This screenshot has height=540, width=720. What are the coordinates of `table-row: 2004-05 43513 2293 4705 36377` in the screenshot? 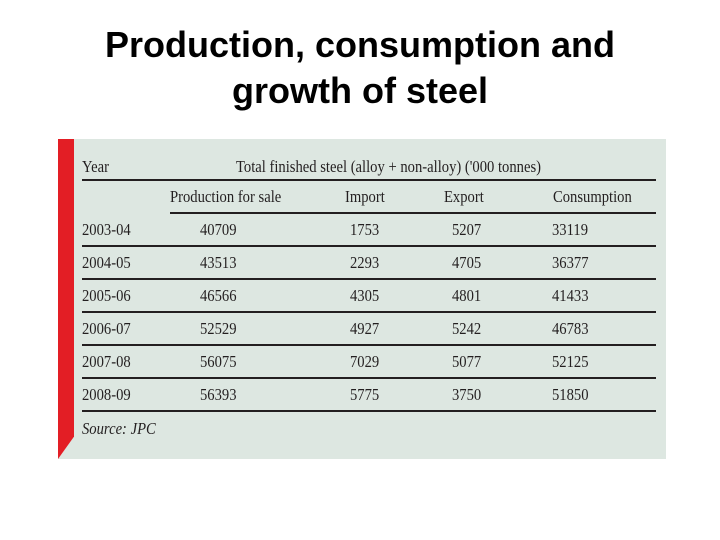 It's located at (369, 263).